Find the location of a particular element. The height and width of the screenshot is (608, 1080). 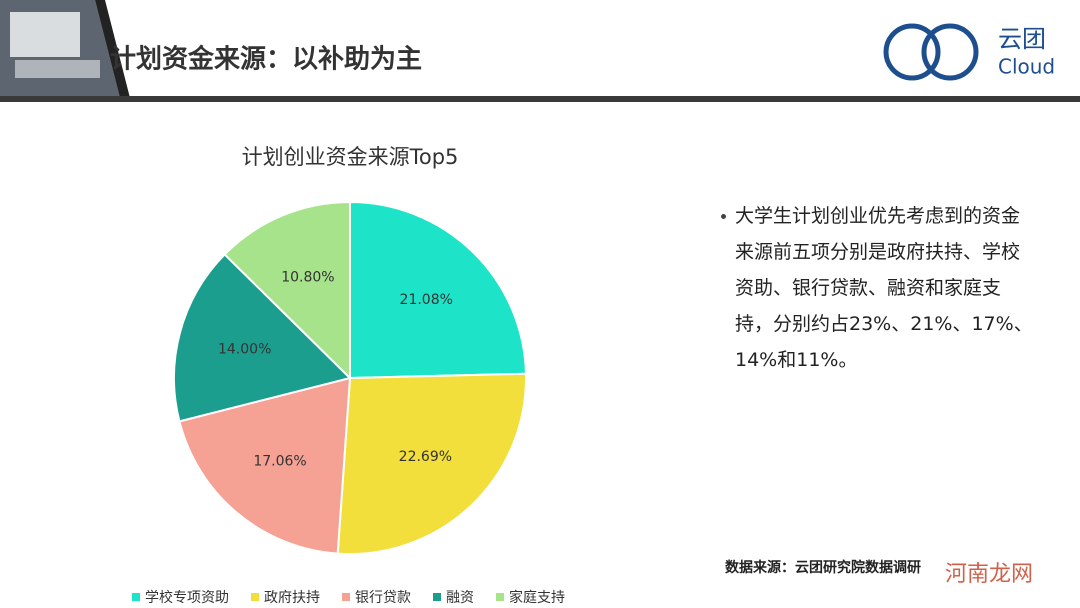

header-image is located at coordinates (65, 49).